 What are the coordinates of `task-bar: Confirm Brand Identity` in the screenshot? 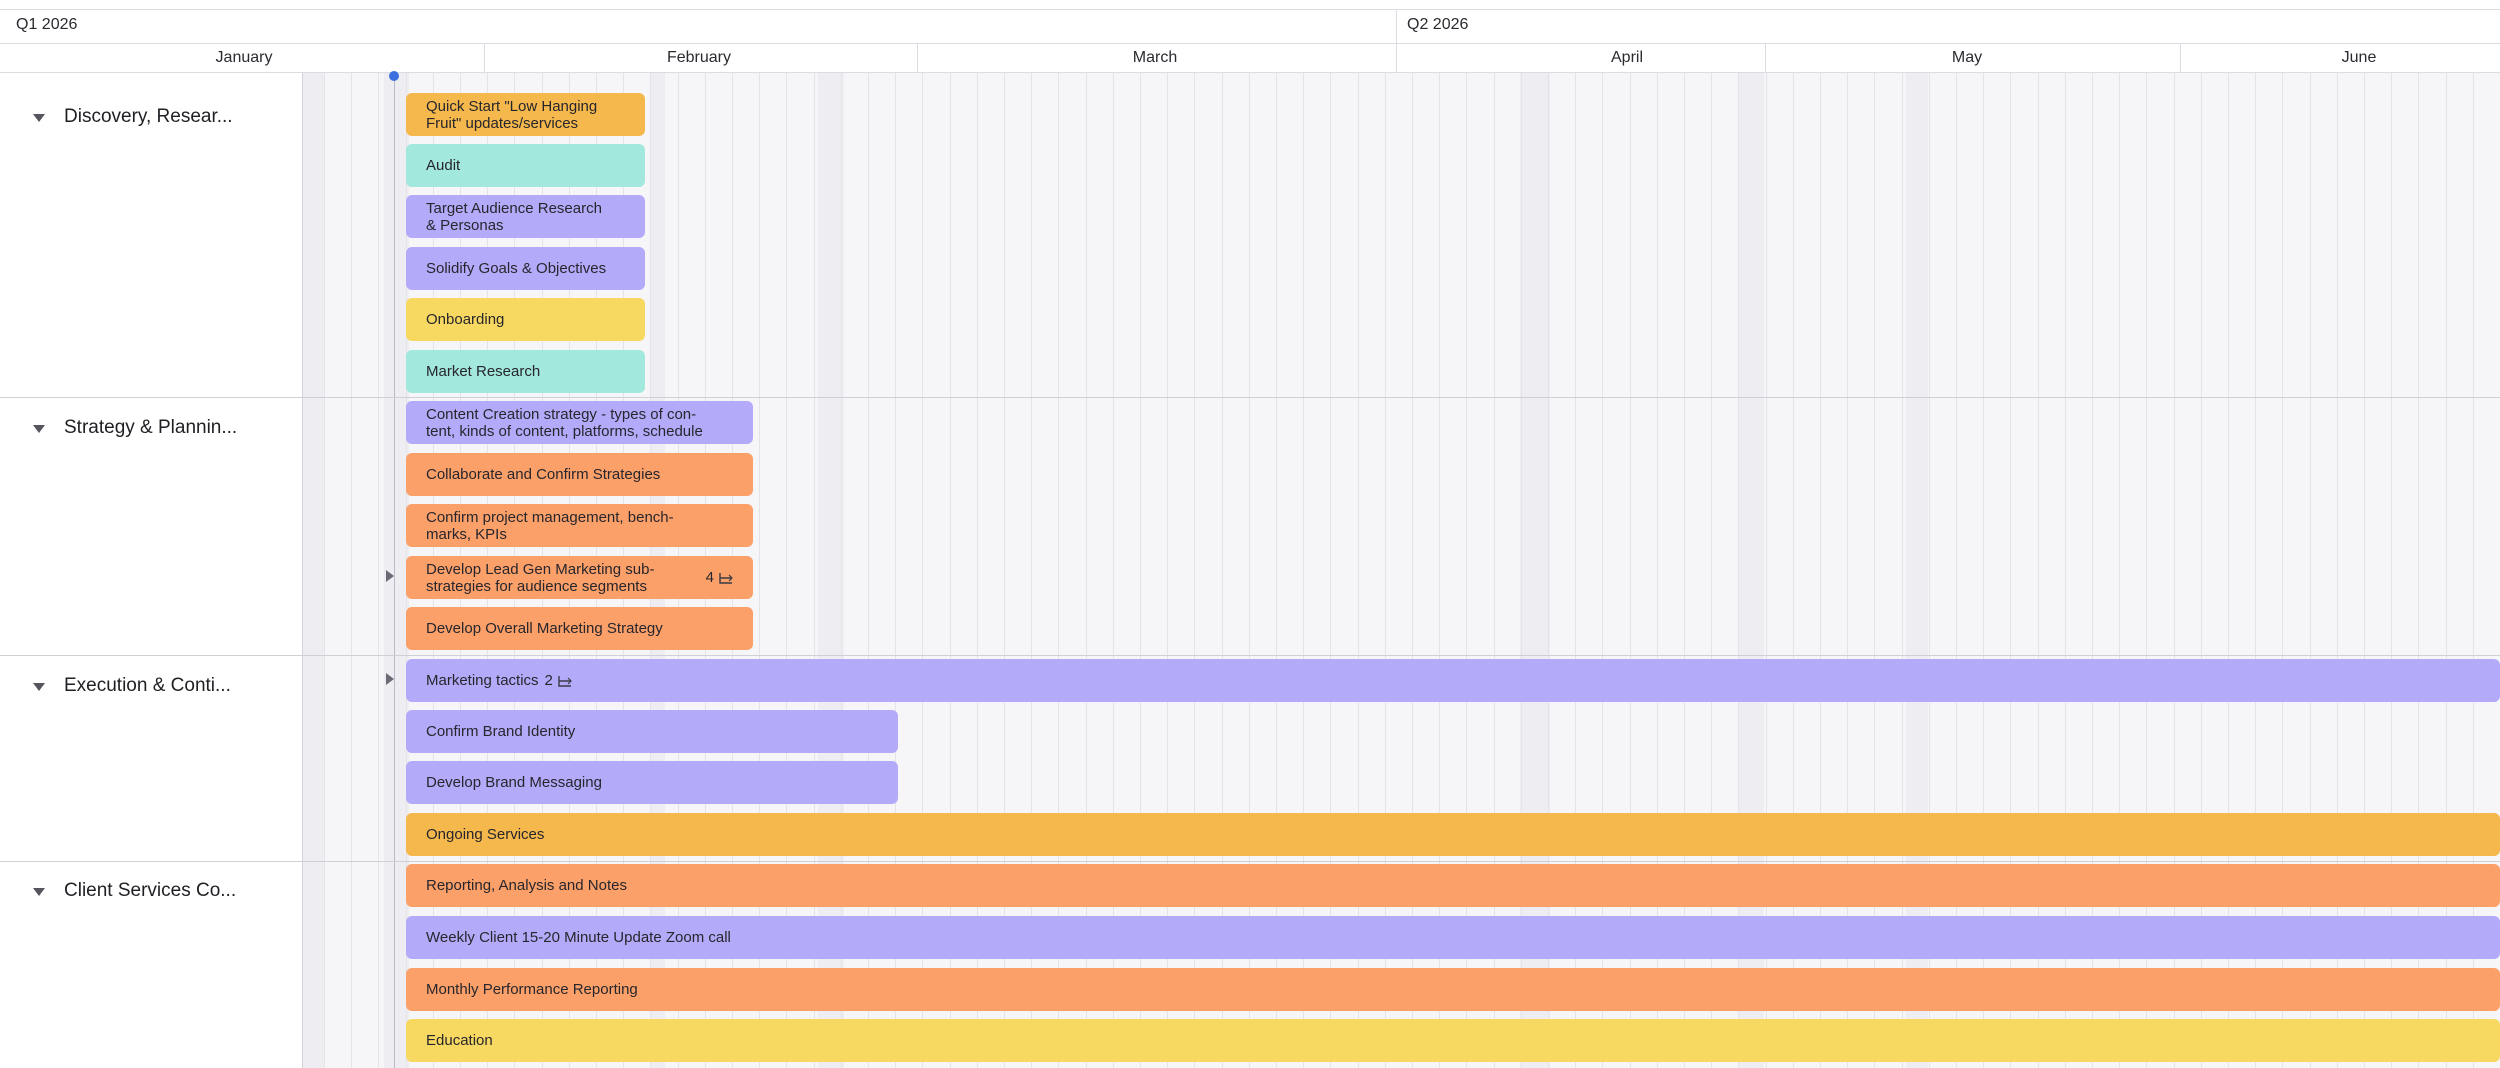 It's located at (652, 731).